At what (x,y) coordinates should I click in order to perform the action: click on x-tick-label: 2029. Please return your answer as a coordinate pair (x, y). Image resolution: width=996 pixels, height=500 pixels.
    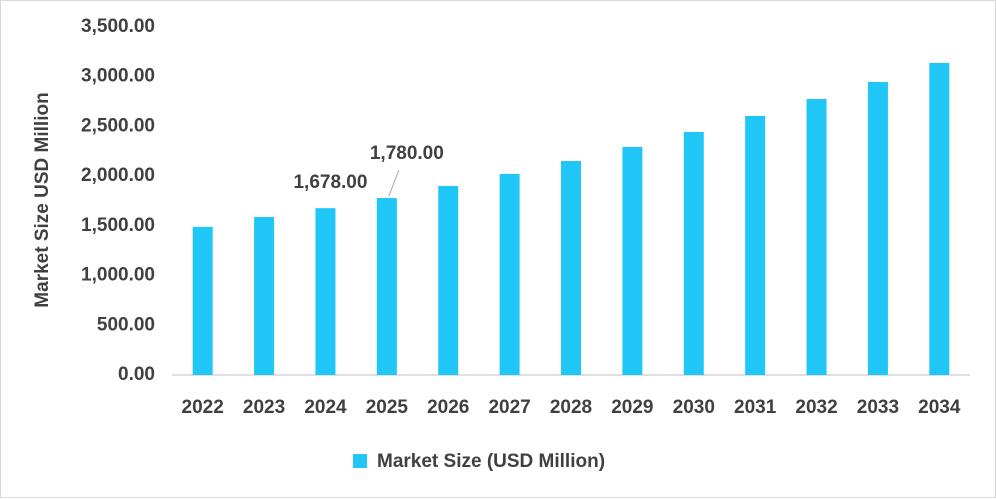
    Looking at the image, I should click on (632, 407).